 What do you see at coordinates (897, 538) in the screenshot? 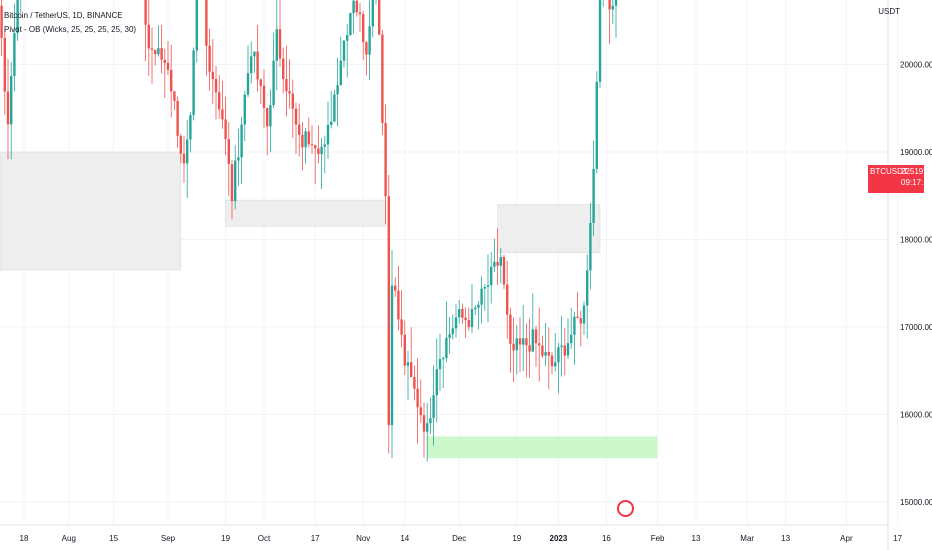
I see `time-tick-label: 17` at bounding box center [897, 538].